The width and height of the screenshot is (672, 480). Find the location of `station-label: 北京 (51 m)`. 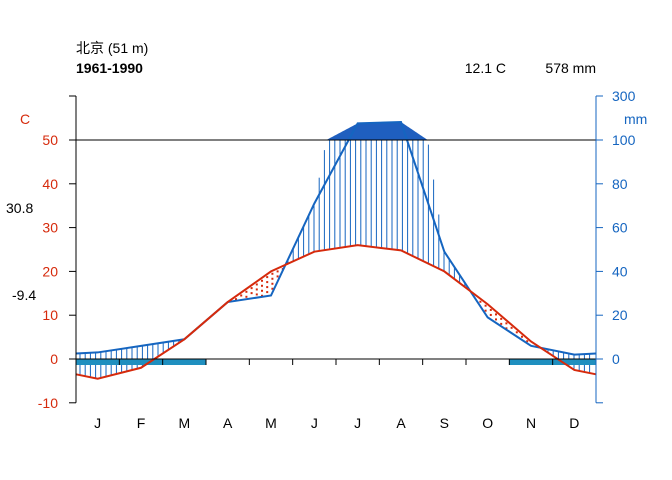

station-label: 北京 (51 m) is located at coordinates (112, 48).